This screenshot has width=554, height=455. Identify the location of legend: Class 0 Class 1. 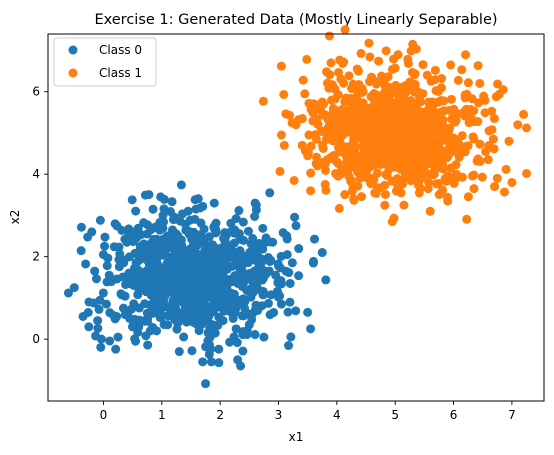
(105, 62).